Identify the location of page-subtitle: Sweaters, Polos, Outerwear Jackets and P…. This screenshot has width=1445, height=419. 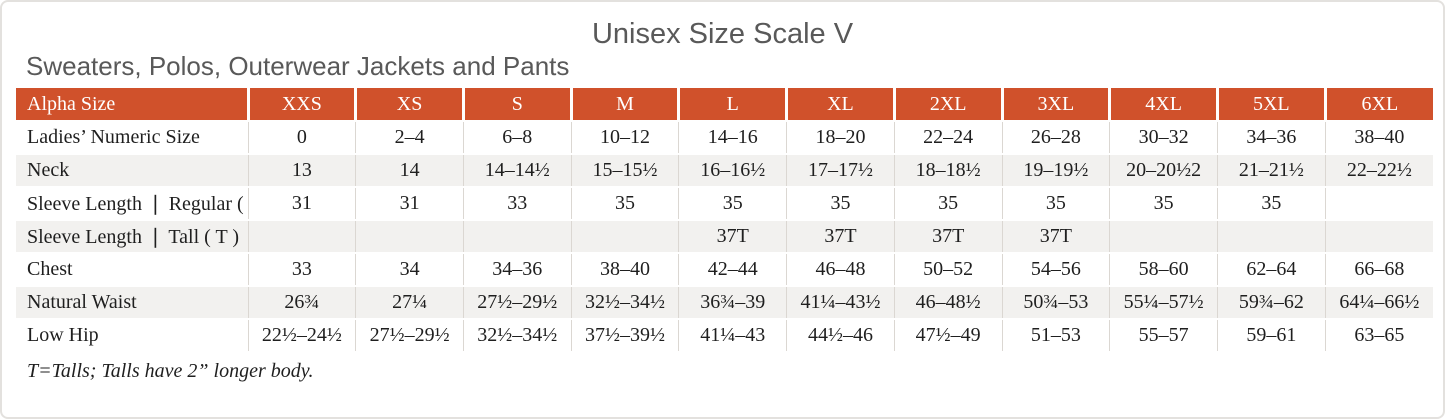
(298, 66).